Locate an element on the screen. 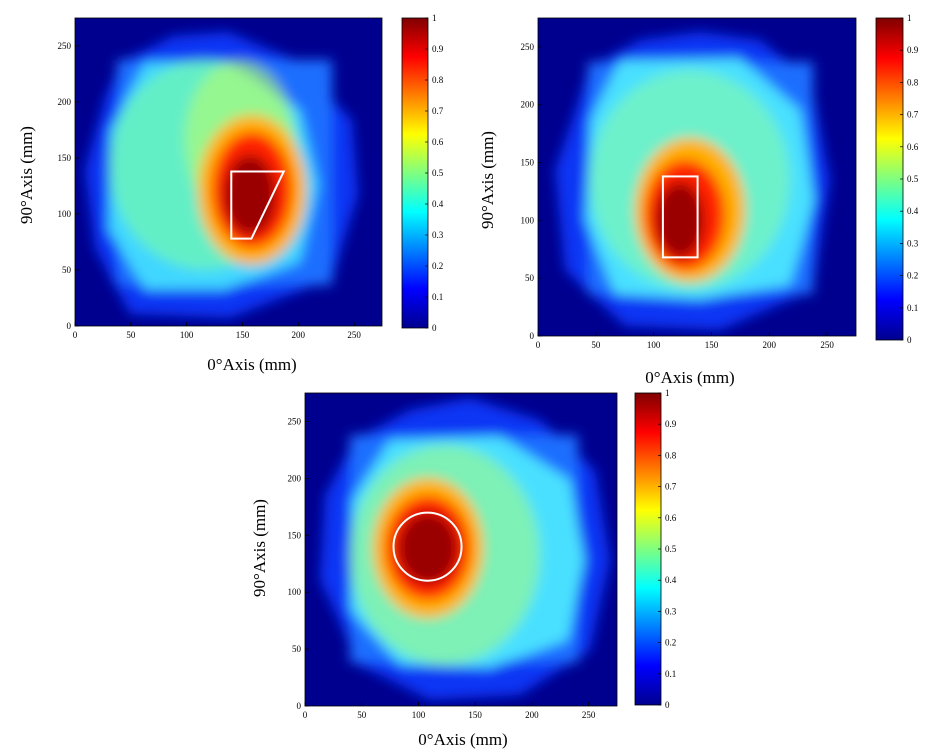 The height and width of the screenshot is (753, 933). y-axis-label-1: 90°Axis (mm) is located at coordinates (26, 175).